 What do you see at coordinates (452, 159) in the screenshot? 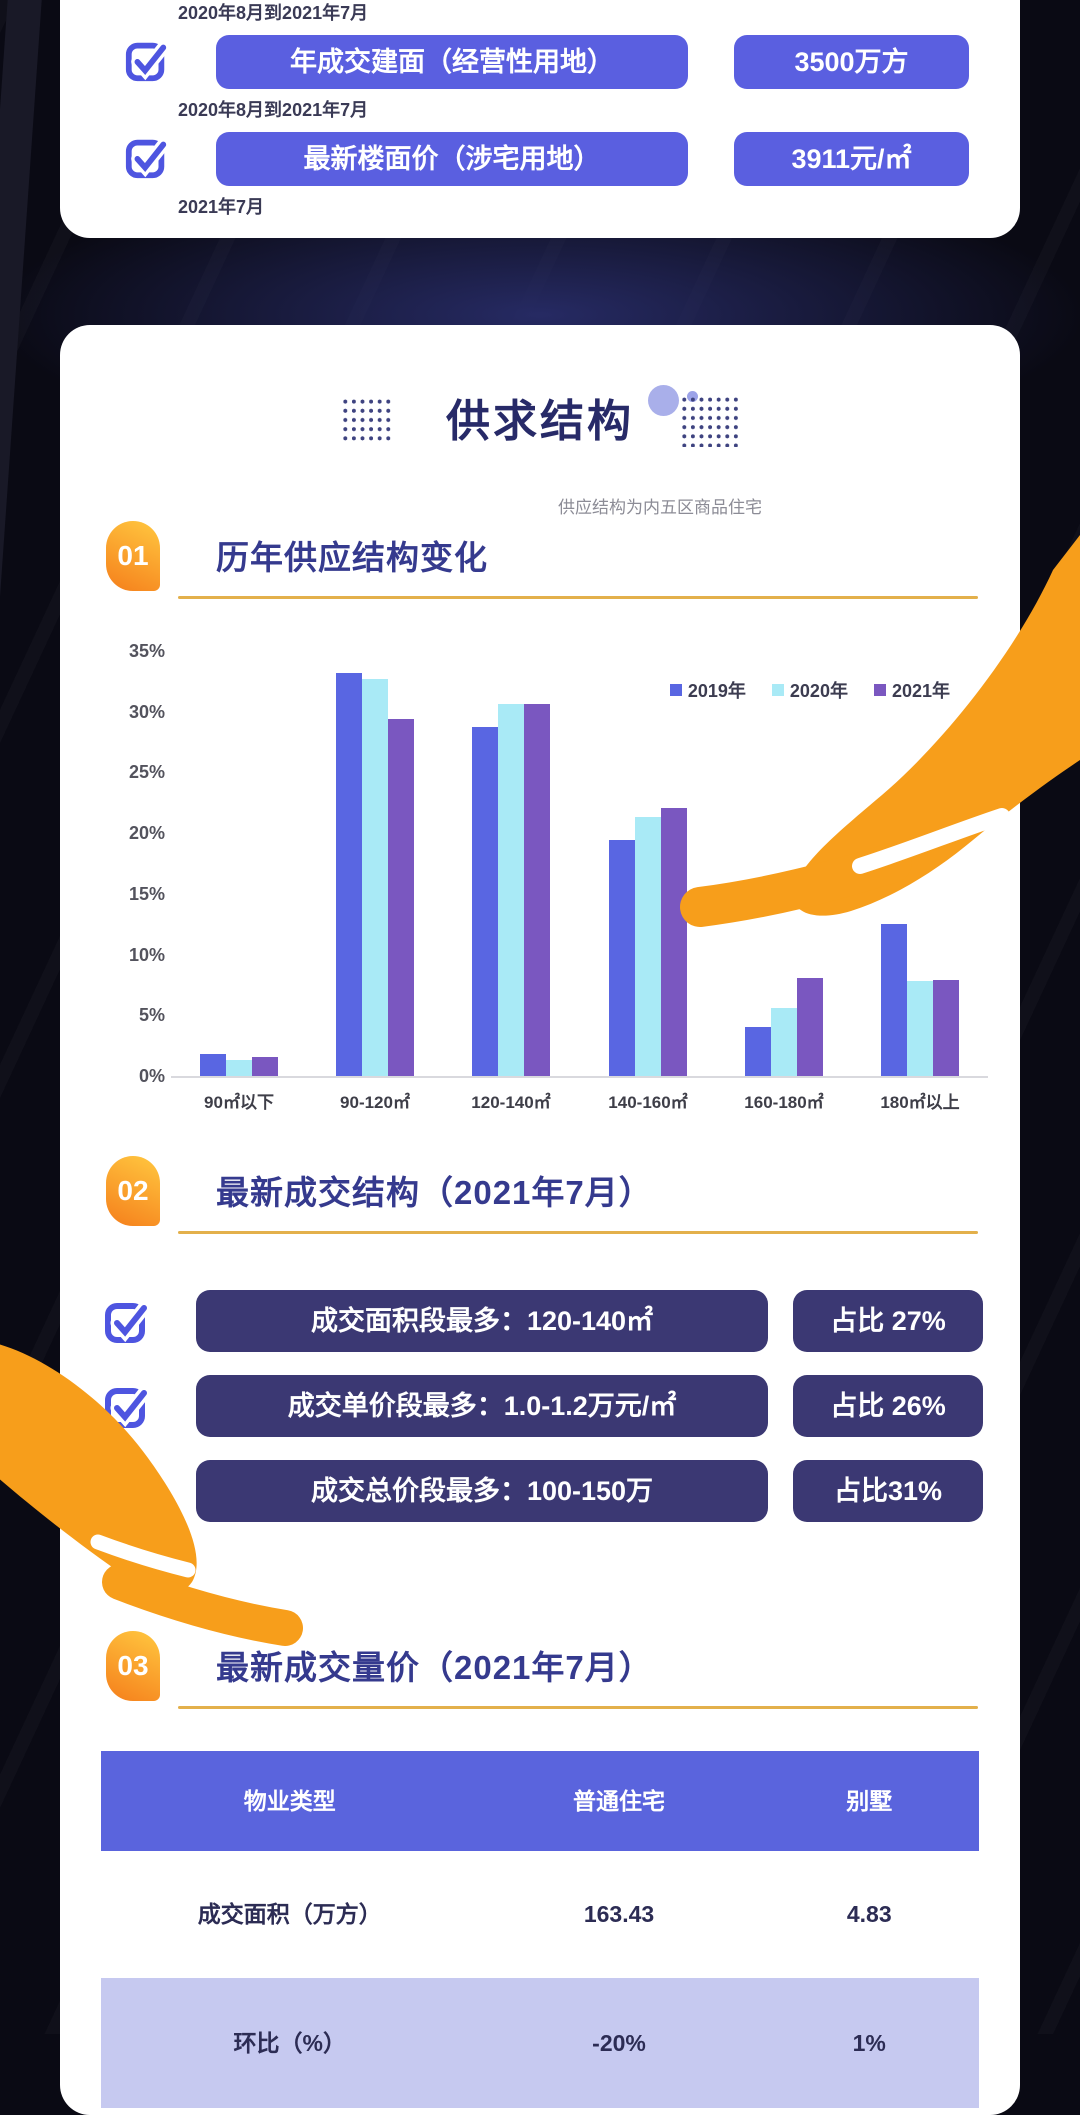
I see `stat-label-pill: 最新楼面价（涉宅用地）` at bounding box center [452, 159].